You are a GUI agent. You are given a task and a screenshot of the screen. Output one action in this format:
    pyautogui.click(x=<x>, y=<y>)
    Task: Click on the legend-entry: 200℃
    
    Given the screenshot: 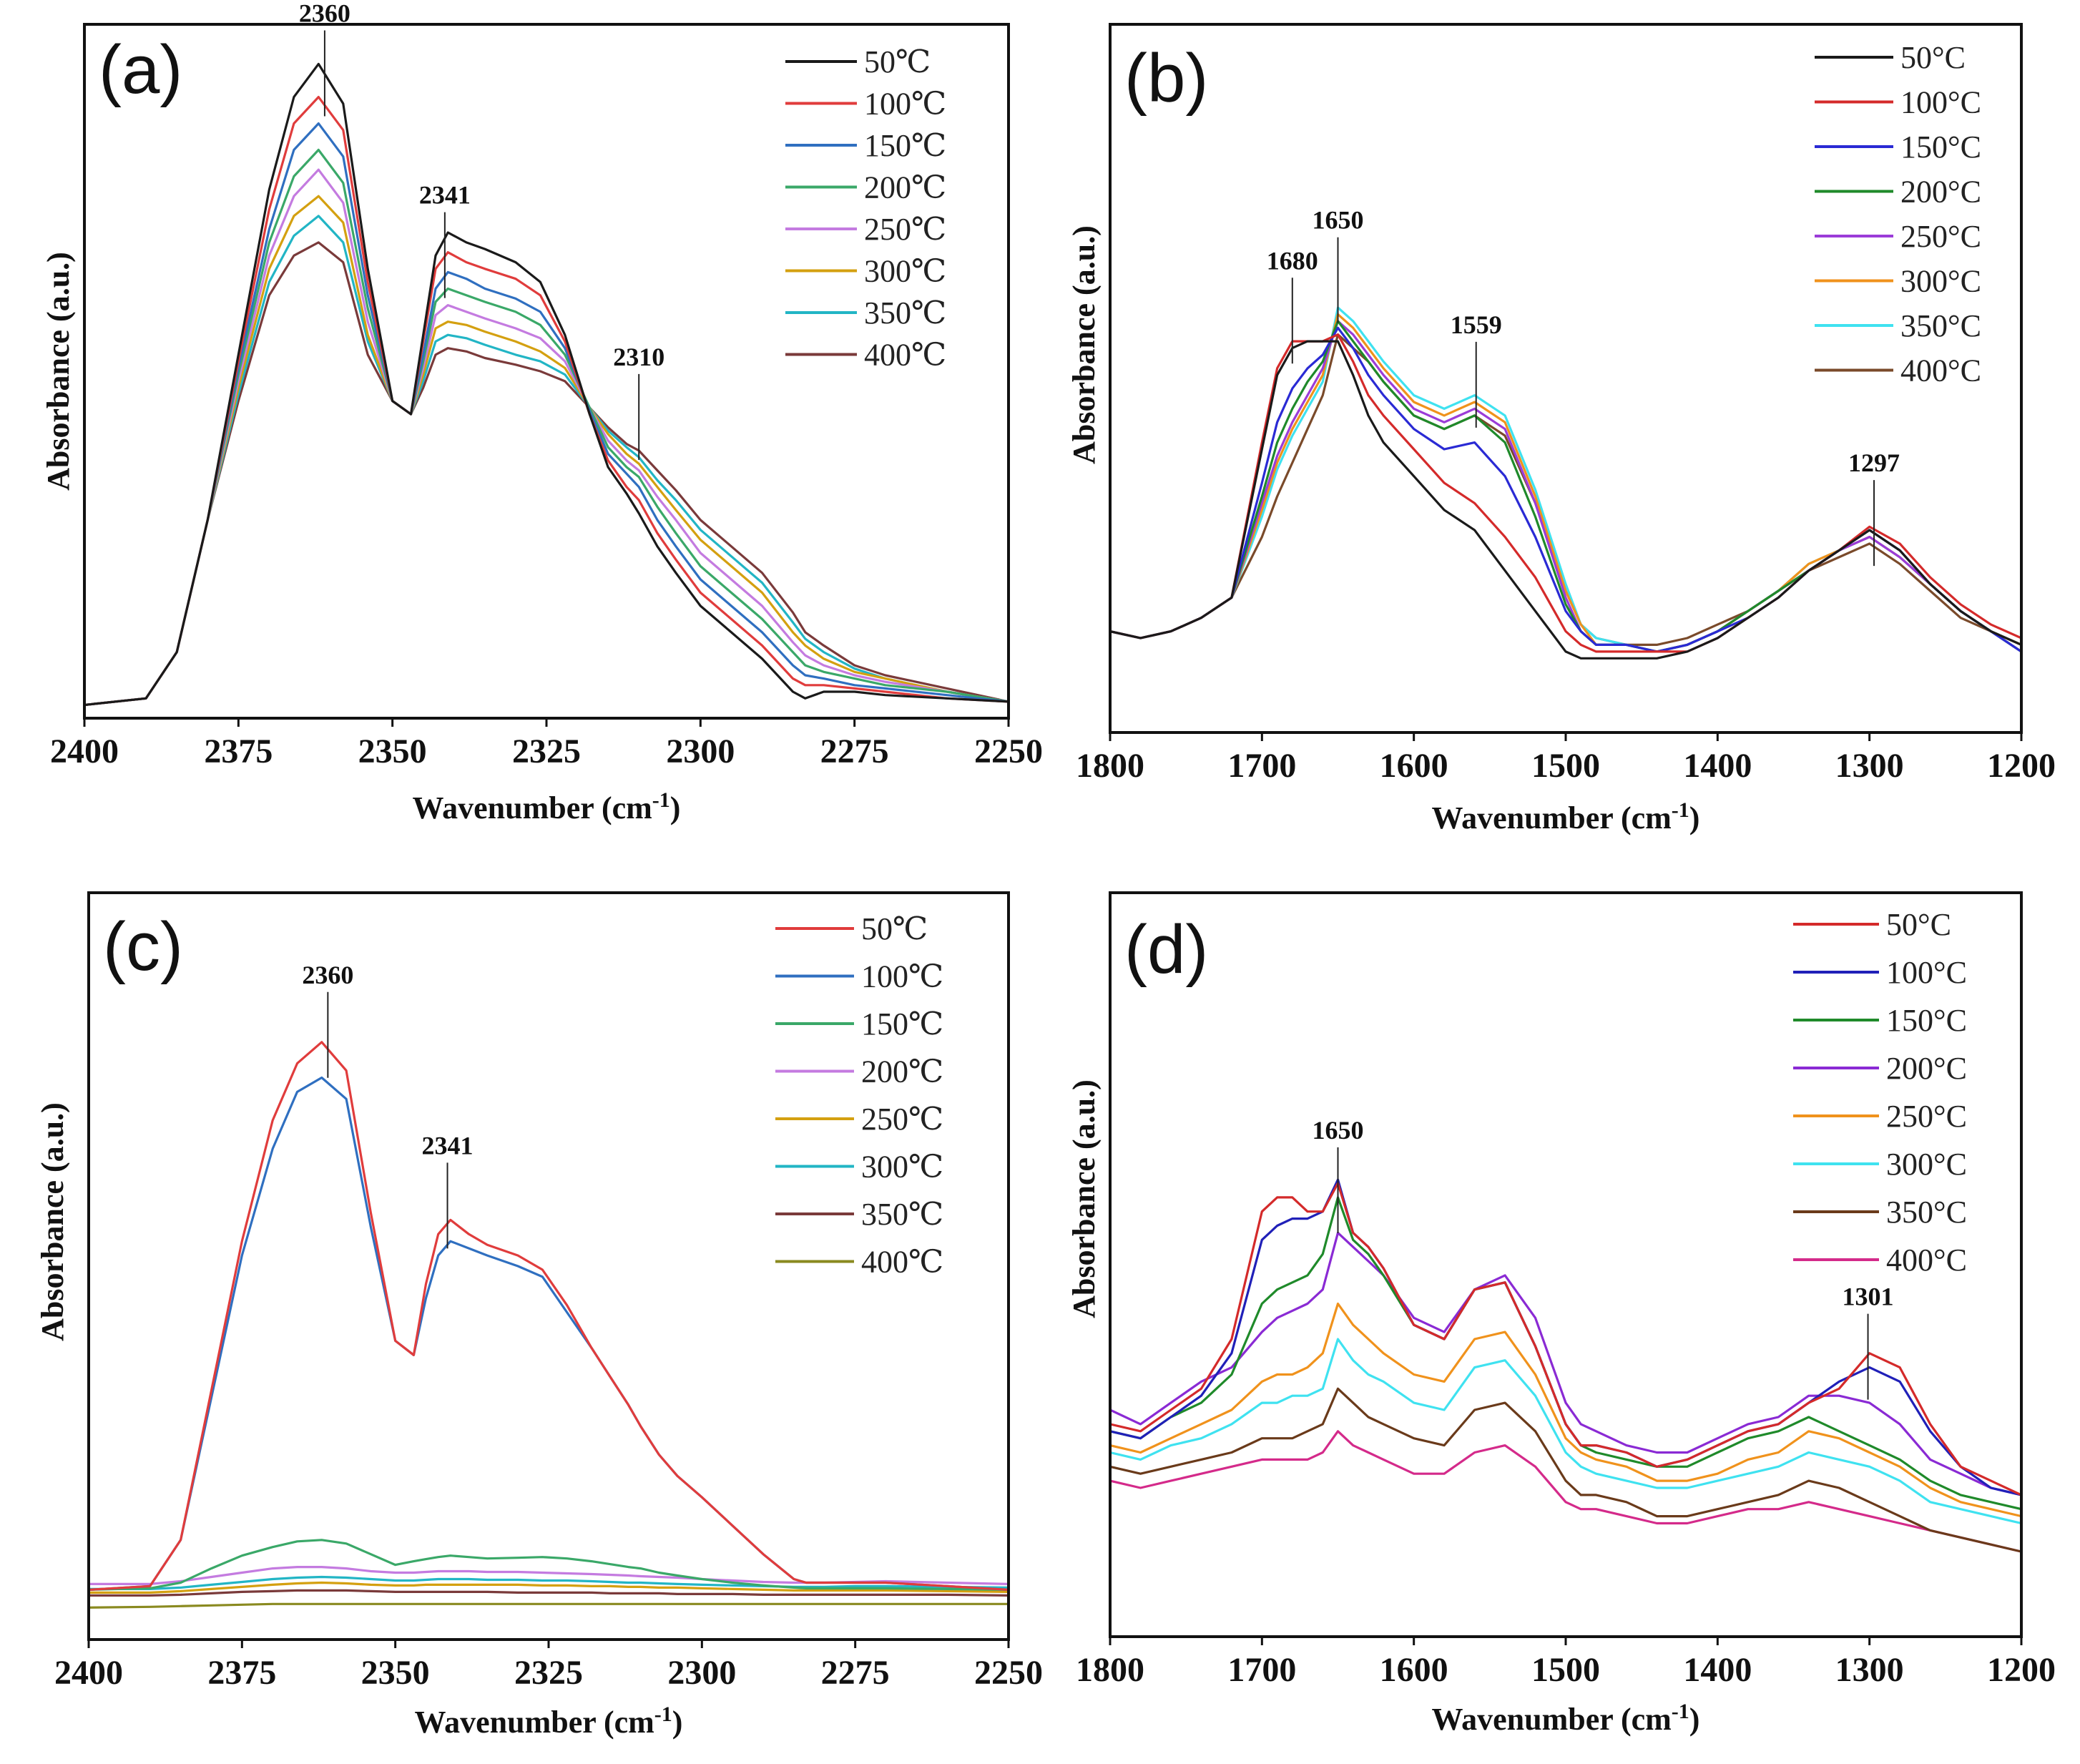 What is the action you would take?
    pyautogui.click(x=859, y=1072)
    